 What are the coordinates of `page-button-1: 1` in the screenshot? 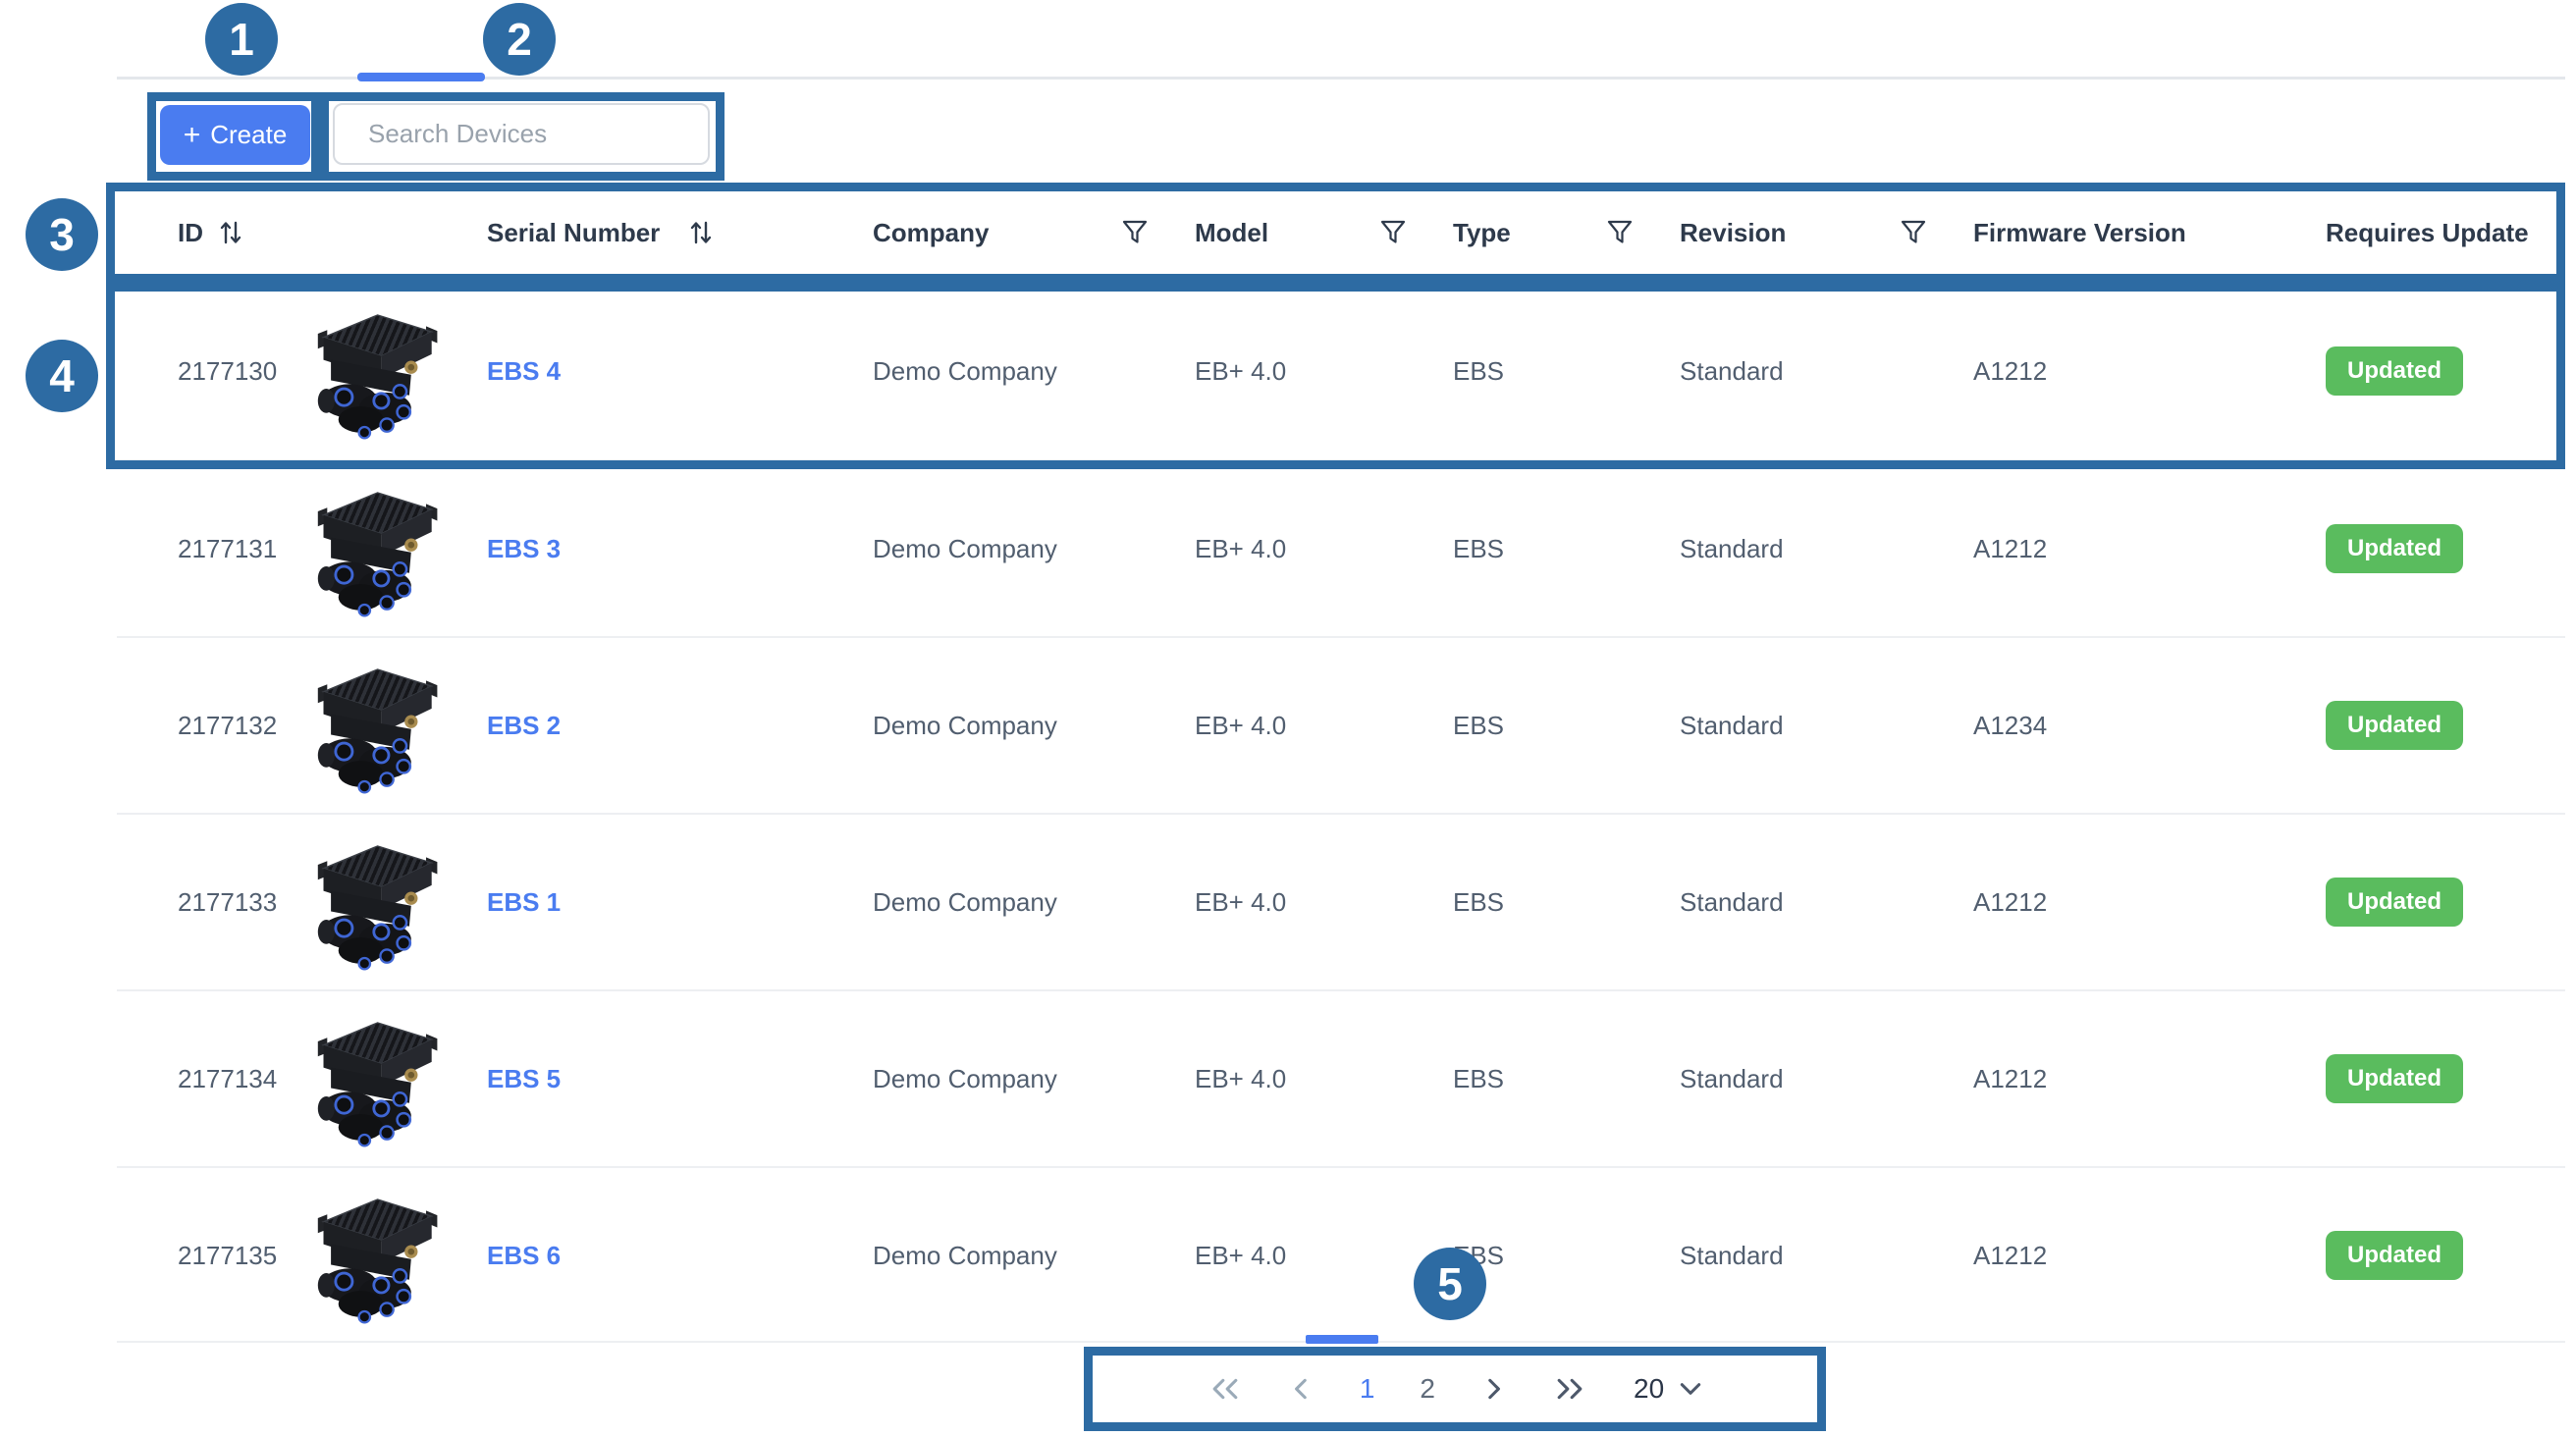 It's located at (1367, 1388).